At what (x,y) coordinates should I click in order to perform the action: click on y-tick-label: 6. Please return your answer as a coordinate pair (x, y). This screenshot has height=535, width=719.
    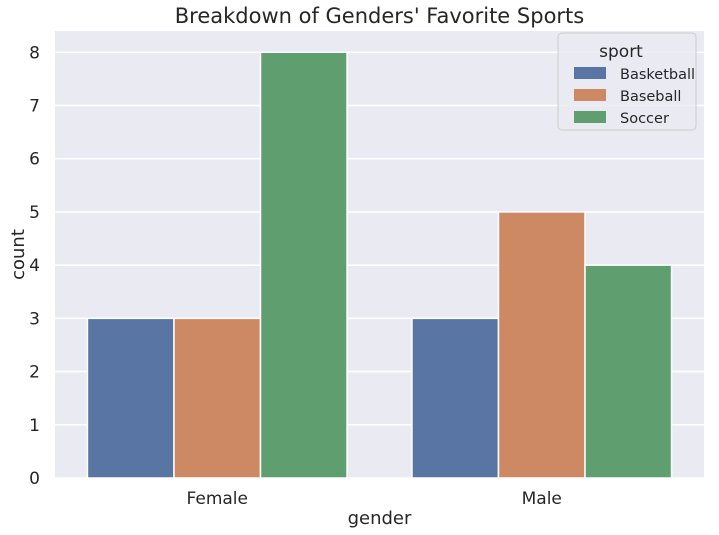
    Looking at the image, I should click on (34, 160).